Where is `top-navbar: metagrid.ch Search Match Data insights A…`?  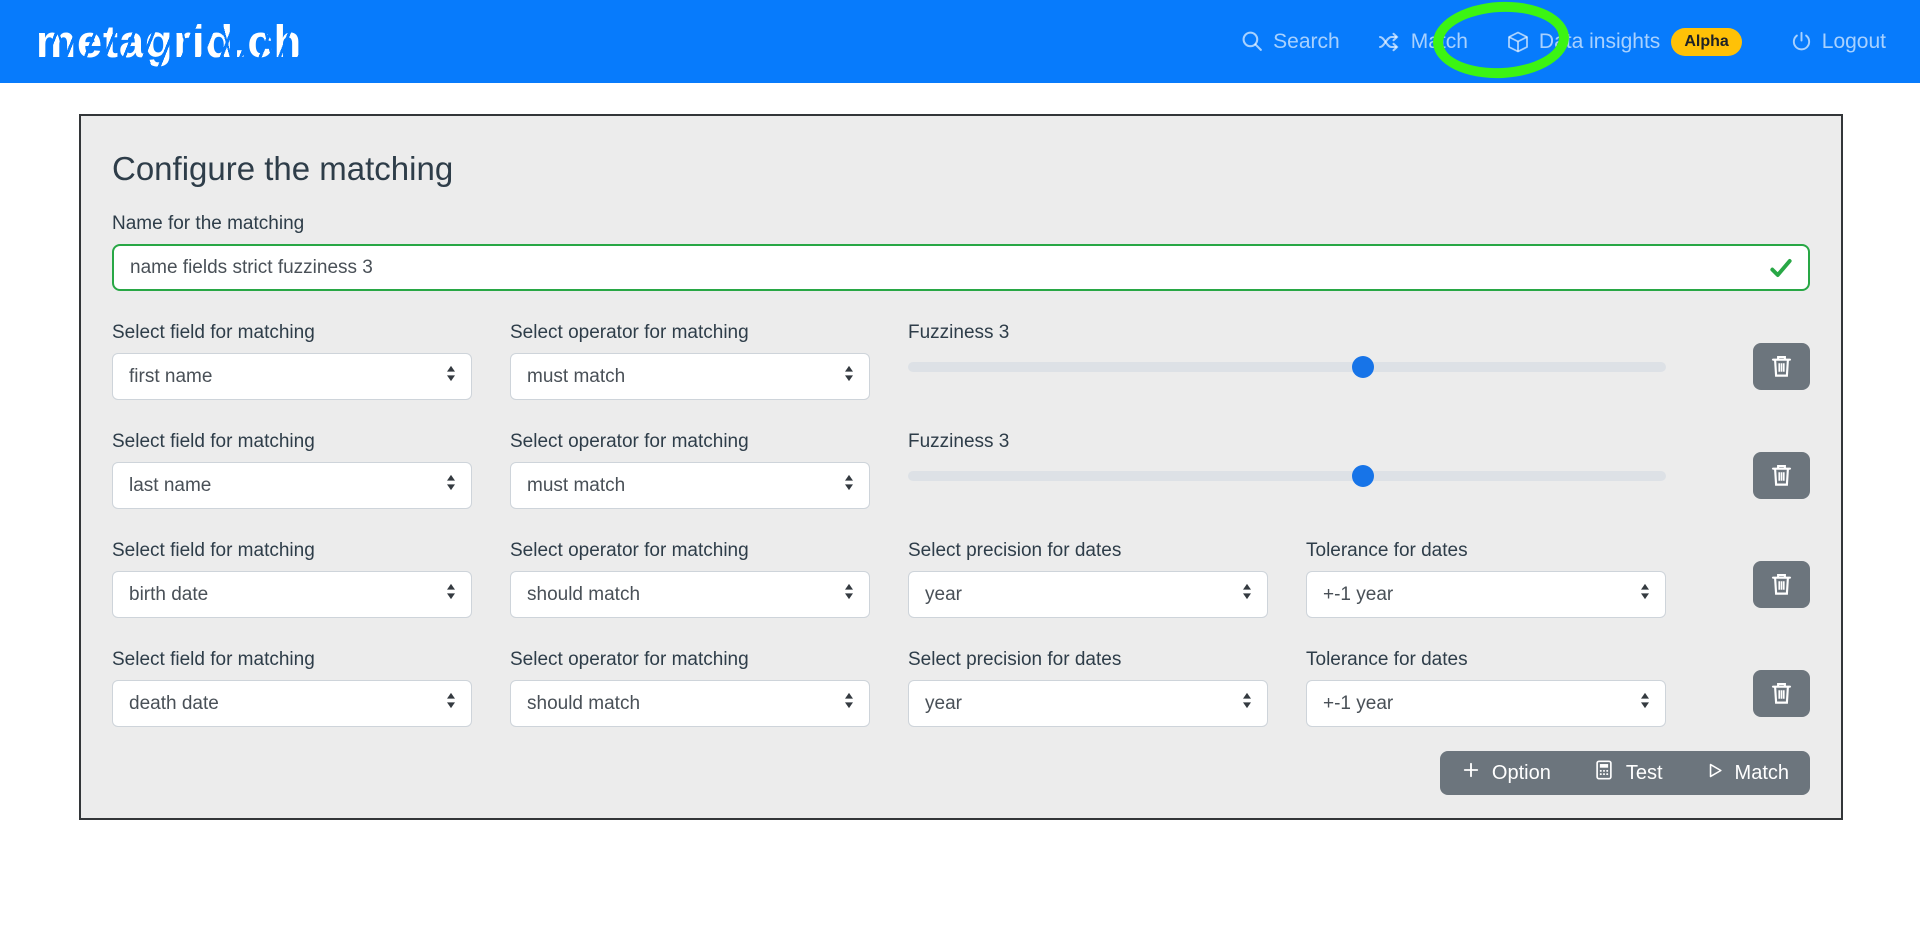 top-navbar: metagrid.ch Search Match Data insights A… is located at coordinates (960, 41).